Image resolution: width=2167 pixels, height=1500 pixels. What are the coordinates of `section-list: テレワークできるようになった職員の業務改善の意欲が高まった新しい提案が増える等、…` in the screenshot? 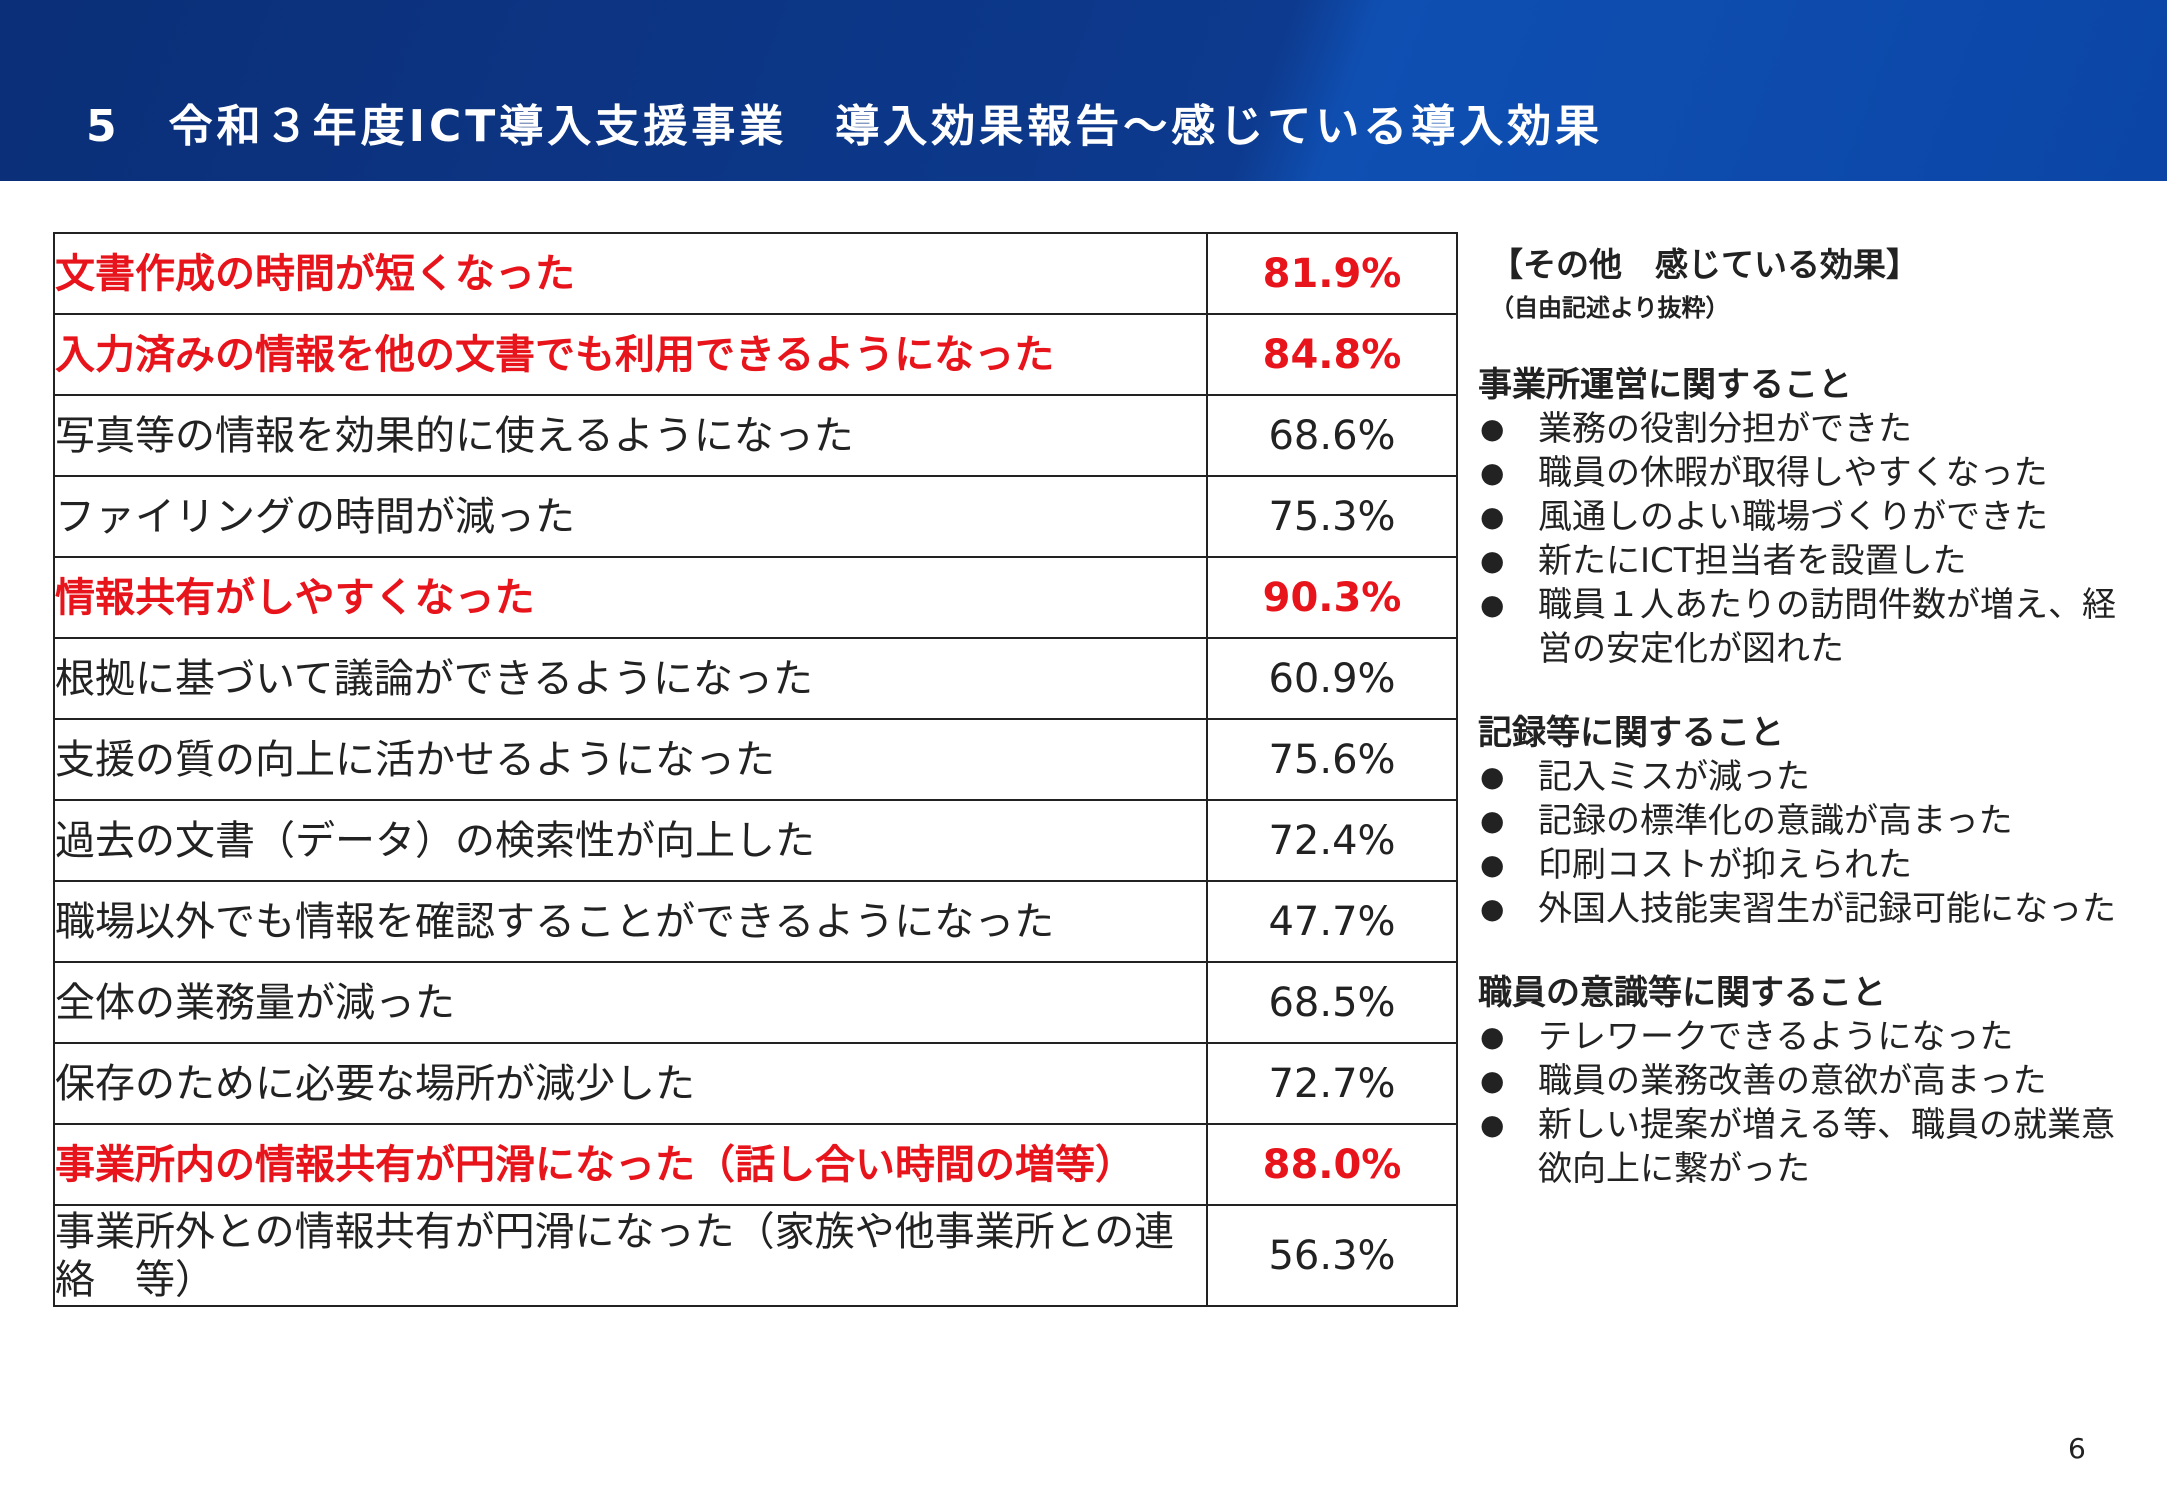 It's located at (1808, 1103).